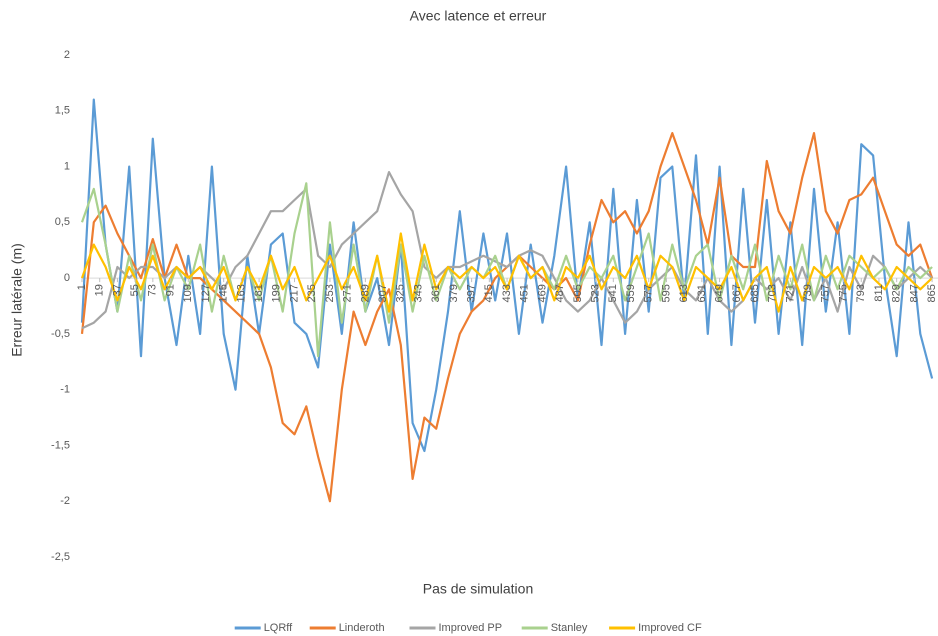  Describe the element at coordinates (578, 293) in the screenshot. I see `x-tick-label: 505` at that location.